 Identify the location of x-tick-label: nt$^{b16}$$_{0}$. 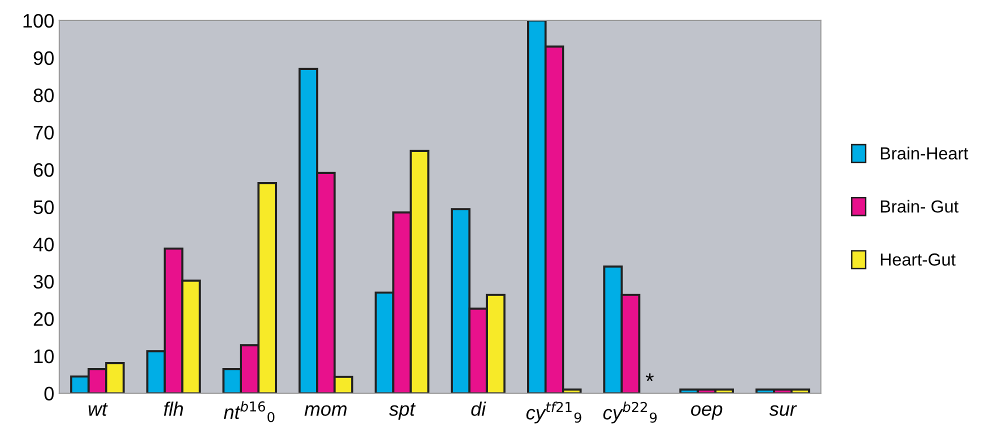
(249, 411).